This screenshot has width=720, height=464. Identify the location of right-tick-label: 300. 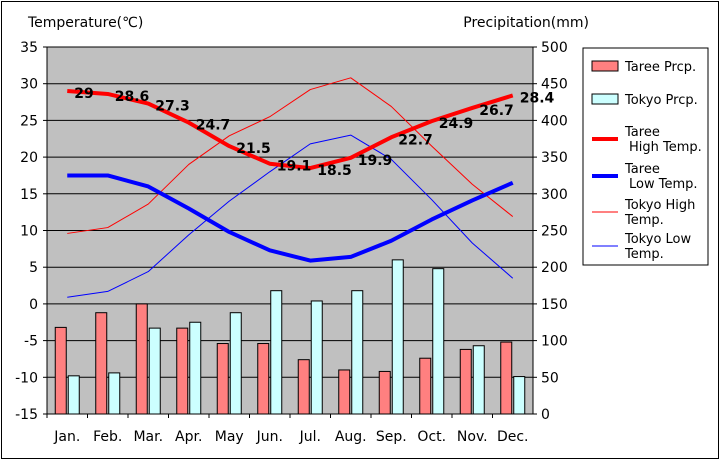
(554, 195).